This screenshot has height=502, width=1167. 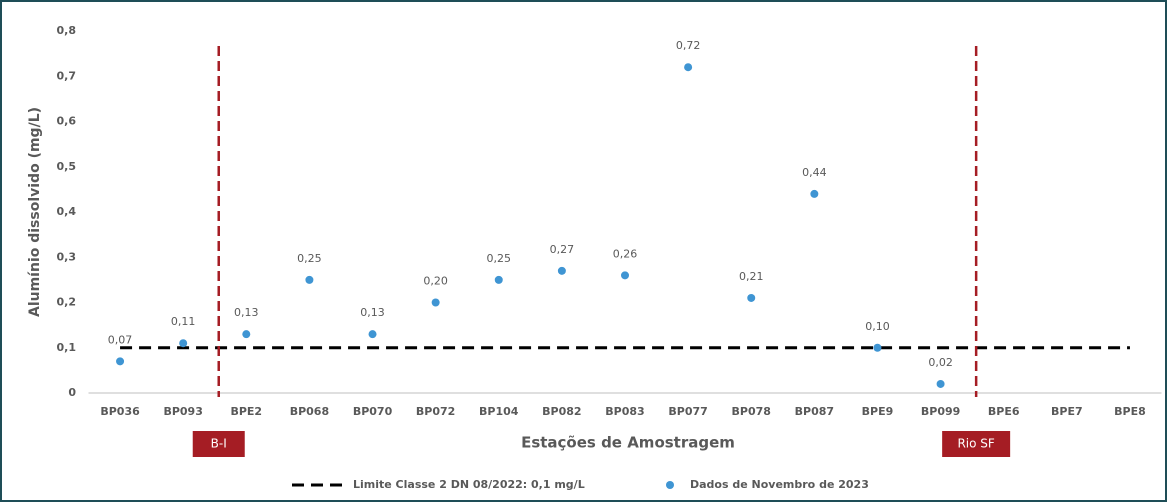 I want to click on region-label: B-I, so click(x=219, y=444).